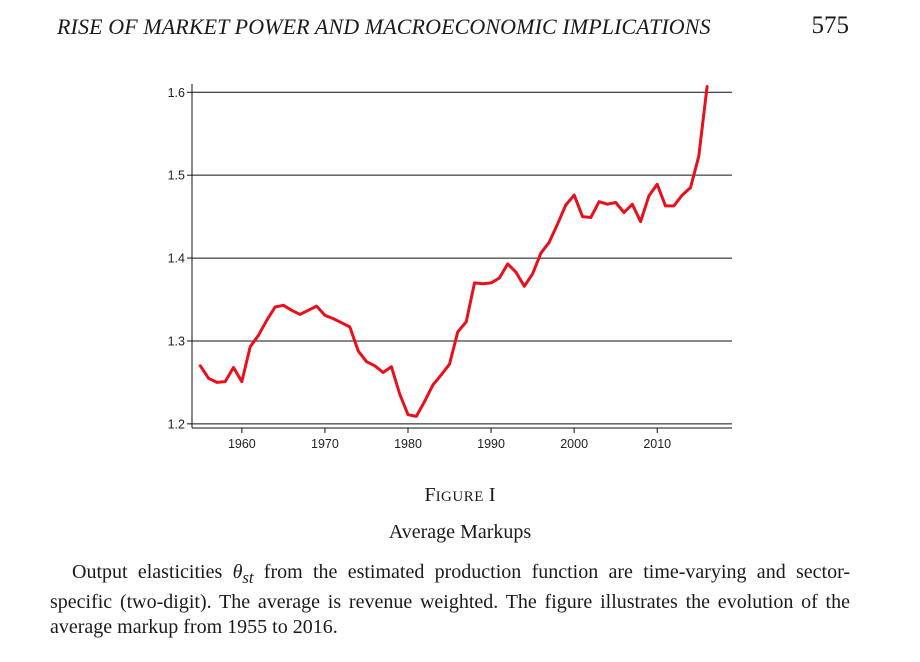  I want to click on x-tick-label: 1980, so click(408, 444).